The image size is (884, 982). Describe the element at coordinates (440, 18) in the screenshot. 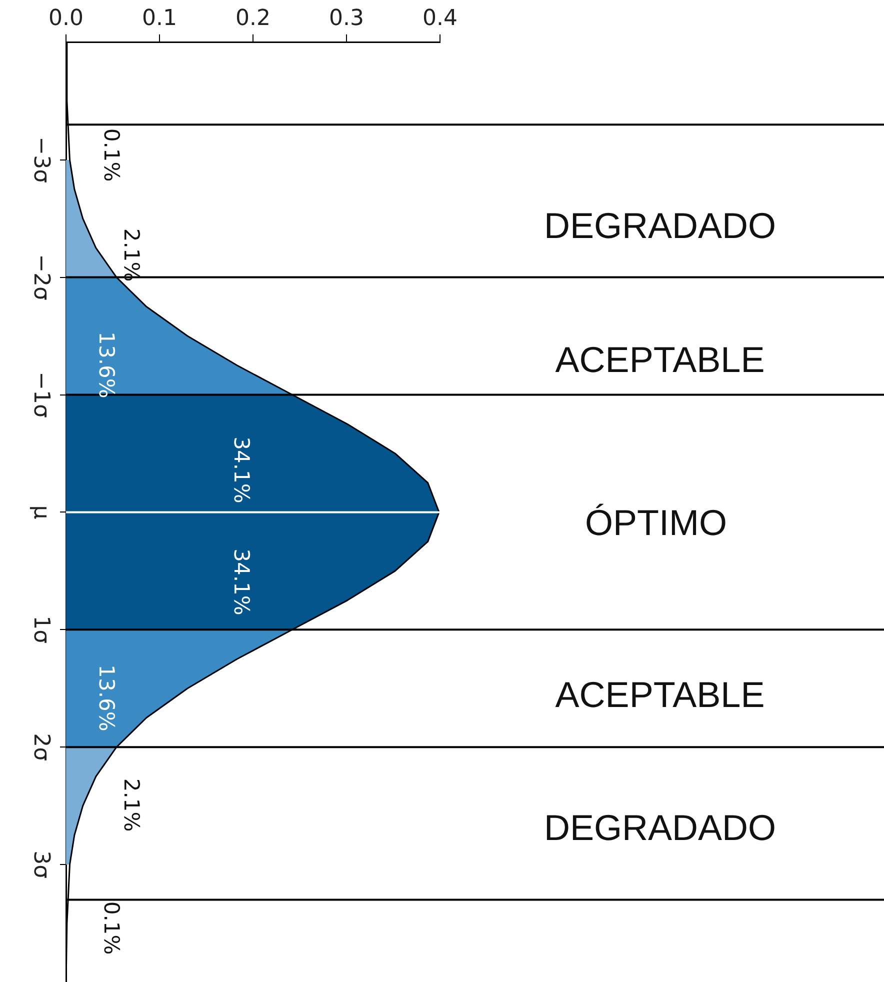

I see `x-tick-label: 0.4` at that location.